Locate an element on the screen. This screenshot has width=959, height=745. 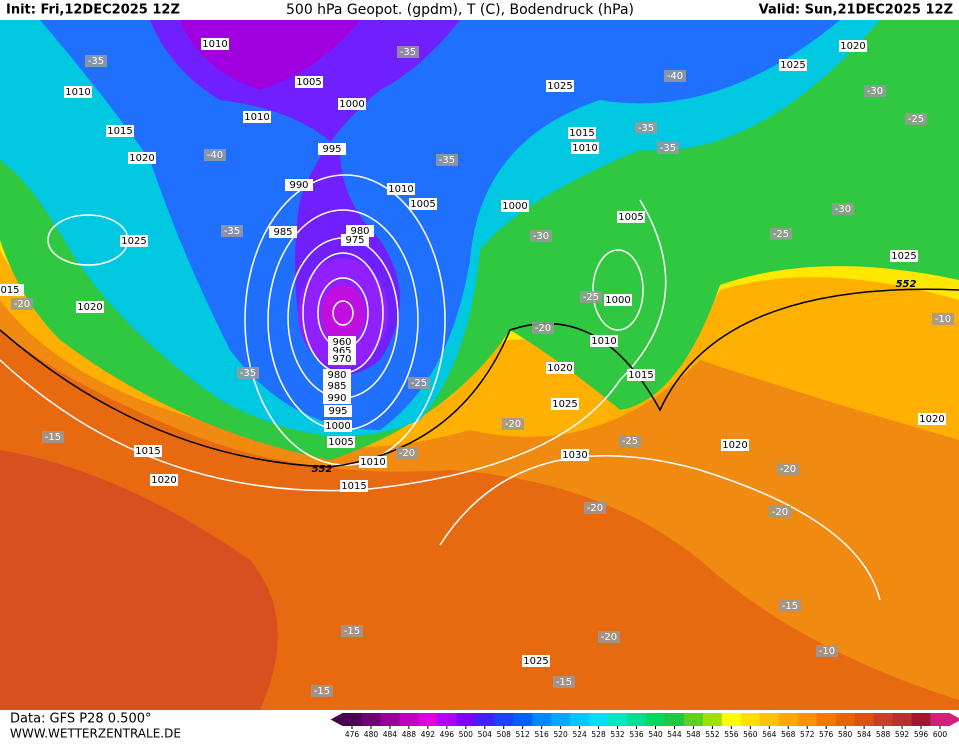
colorbar-tick-label: 480 is located at coordinates (371, 734).